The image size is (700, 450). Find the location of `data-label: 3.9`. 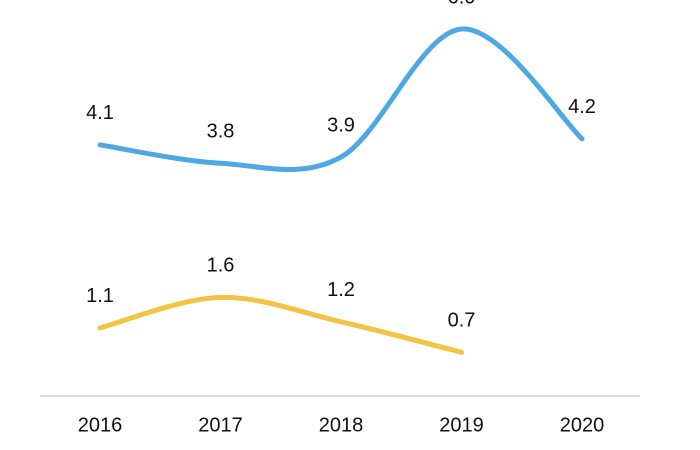

data-label: 3.9 is located at coordinates (341, 125).